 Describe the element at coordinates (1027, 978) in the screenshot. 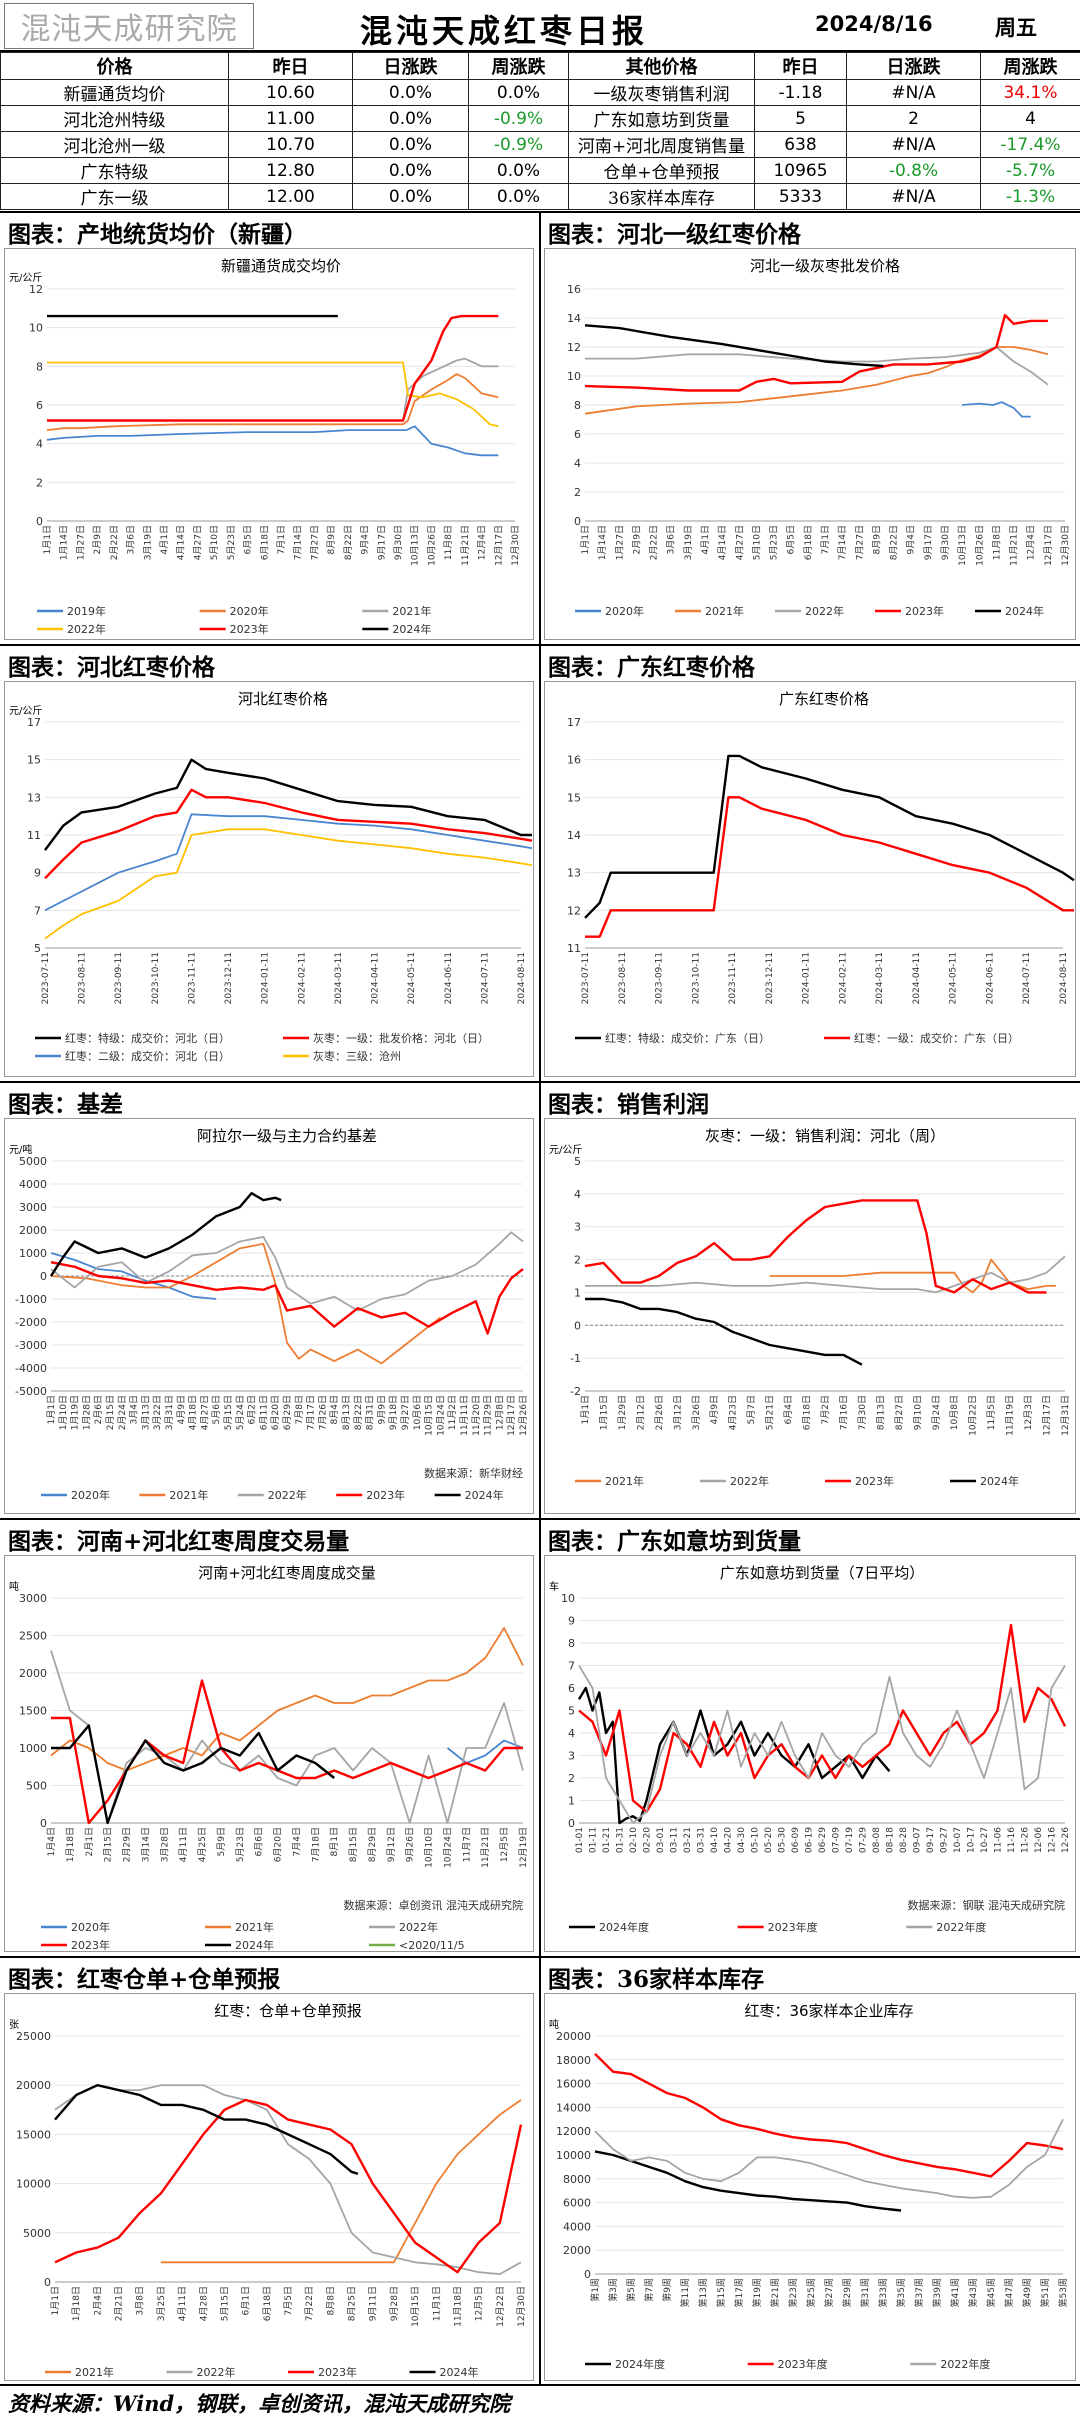

I see `x-tick-label: 2024-07-11` at that location.